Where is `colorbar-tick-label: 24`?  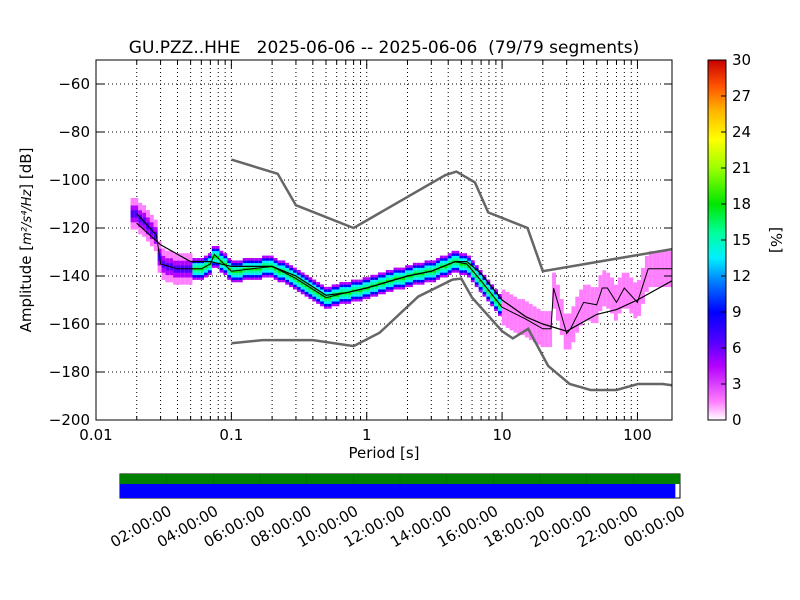
colorbar-tick-label: 24 is located at coordinates (741, 132).